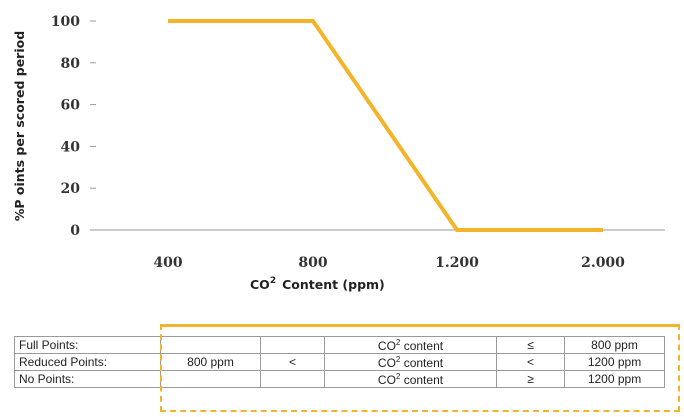 This screenshot has height=417, width=684. Describe the element at coordinates (19, 126) in the screenshot. I see `y-axis-title: %P oints per scored period` at that location.